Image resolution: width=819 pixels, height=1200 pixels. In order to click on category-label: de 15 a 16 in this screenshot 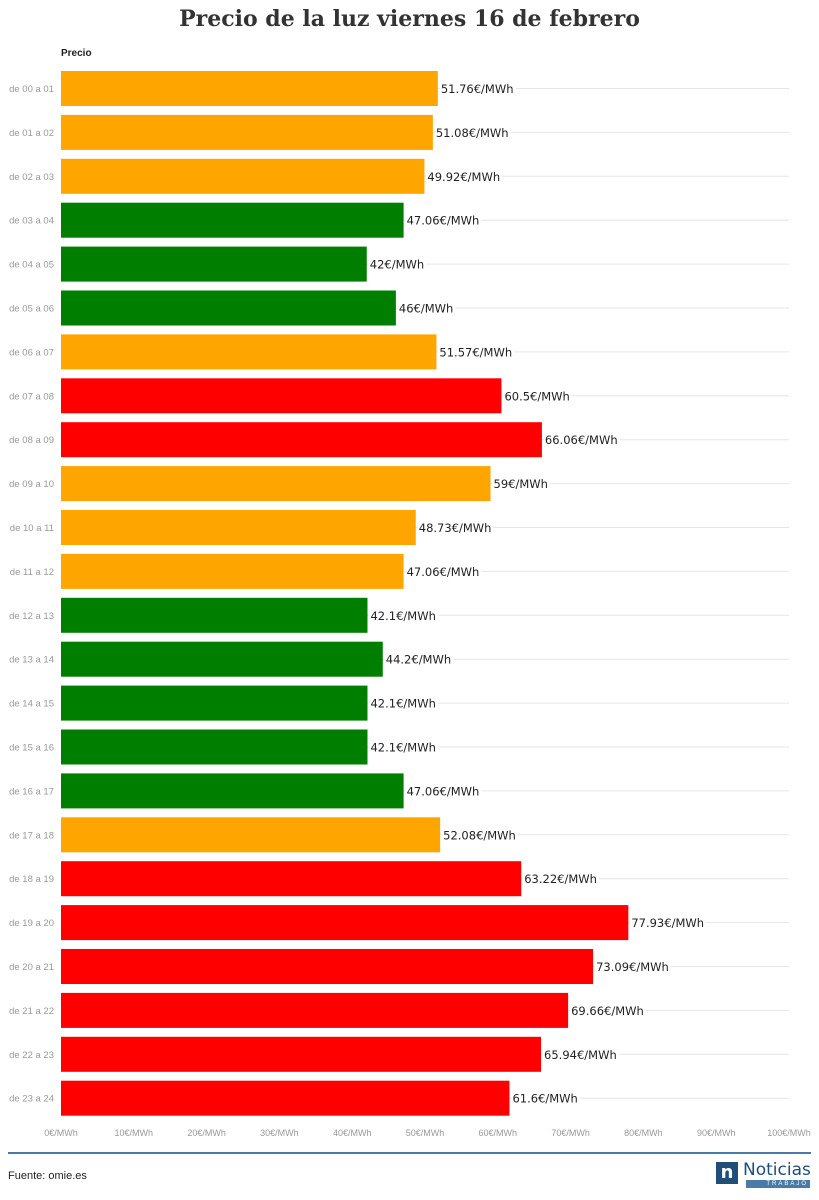, I will do `click(31, 748)`.